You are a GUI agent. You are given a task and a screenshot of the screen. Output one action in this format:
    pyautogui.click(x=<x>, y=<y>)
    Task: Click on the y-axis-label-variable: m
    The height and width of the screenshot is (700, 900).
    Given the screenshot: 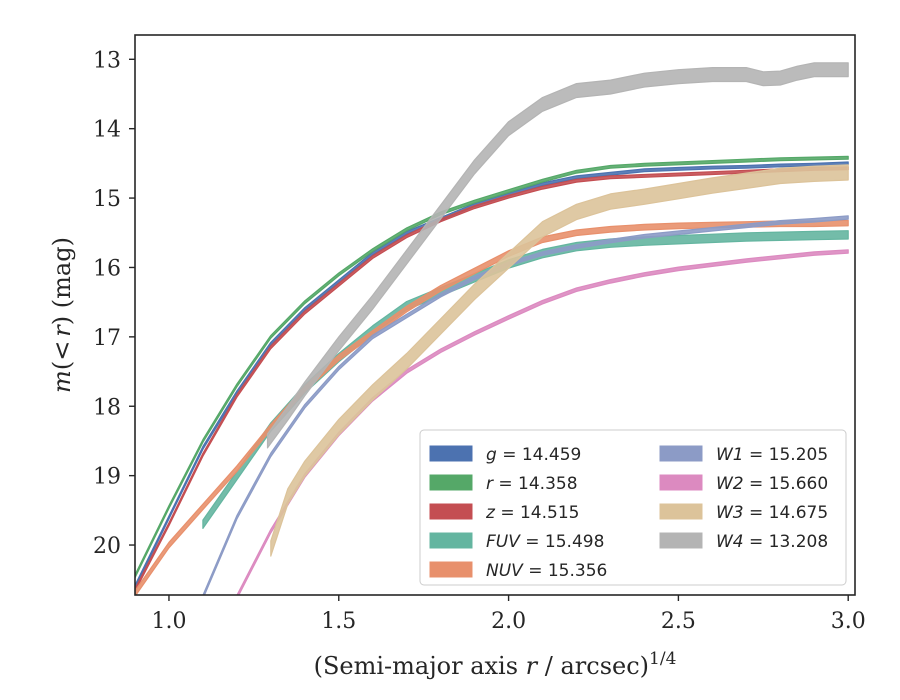 What is the action you would take?
    pyautogui.click(x=62, y=381)
    